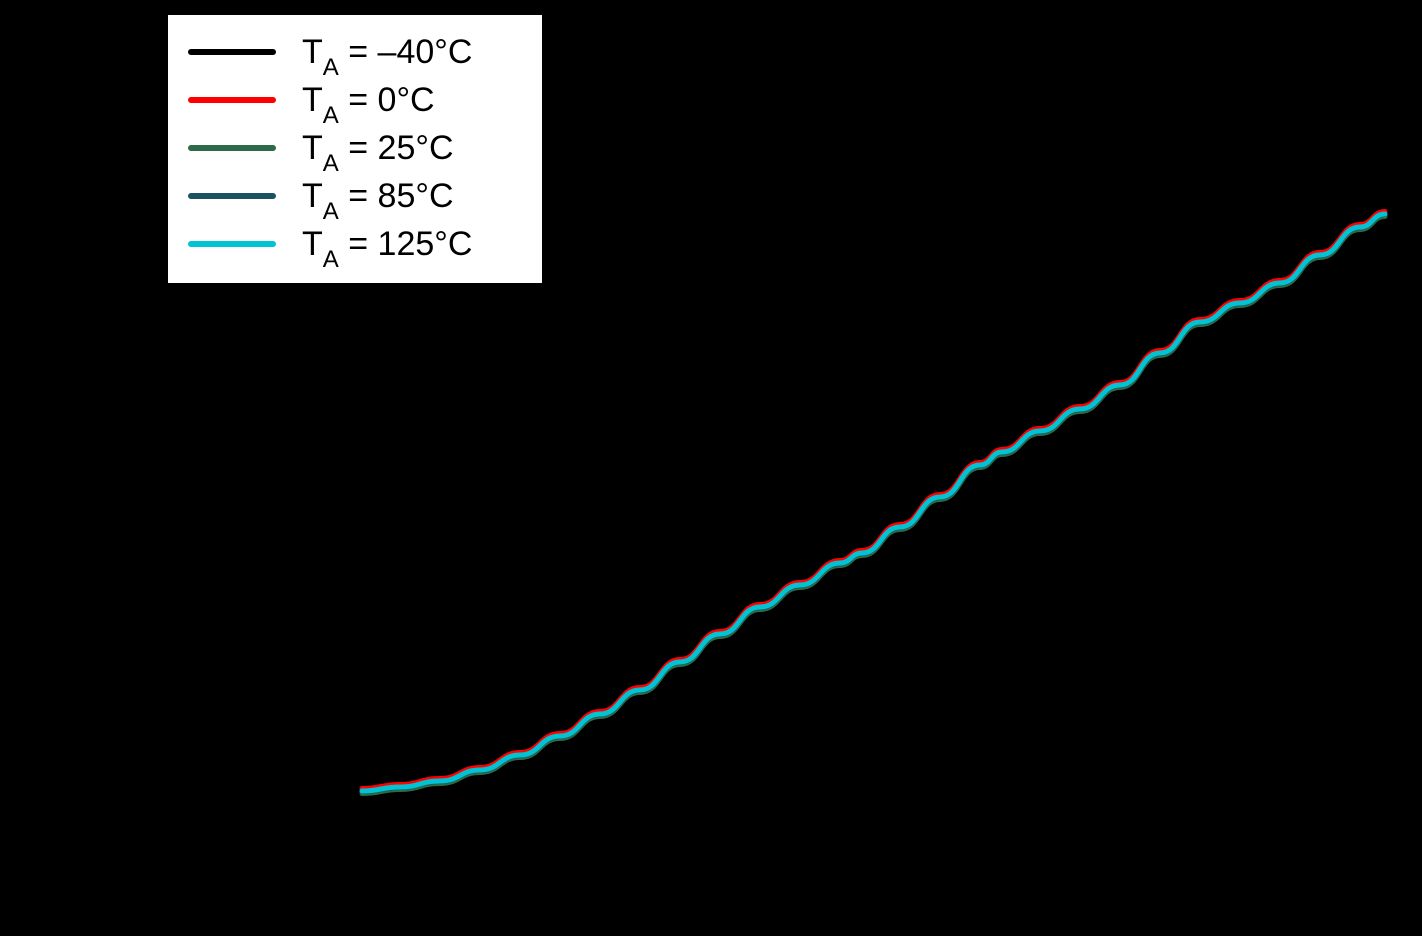 Image resolution: width=1422 pixels, height=936 pixels. What do you see at coordinates (387, 57) in the screenshot?
I see `legend-label: TA = –40°C` at bounding box center [387, 57].